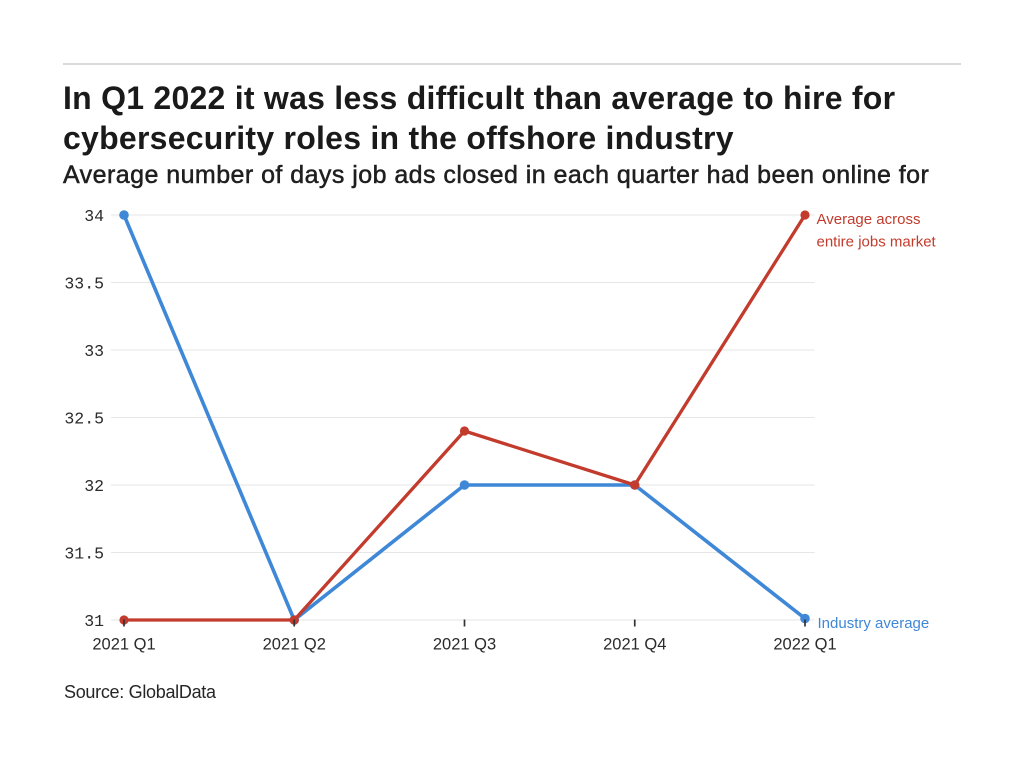 Image resolution: width=1024 pixels, height=768 pixels. Describe the element at coordinates (464, 645) in the screenshot. I see `svg-text: 2021 Q3` at that location.